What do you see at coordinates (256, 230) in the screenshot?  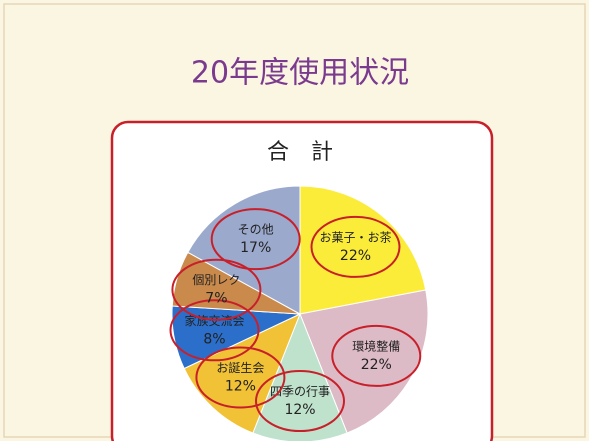 I see `slice-label: その他` at bounding box center [256, 230].